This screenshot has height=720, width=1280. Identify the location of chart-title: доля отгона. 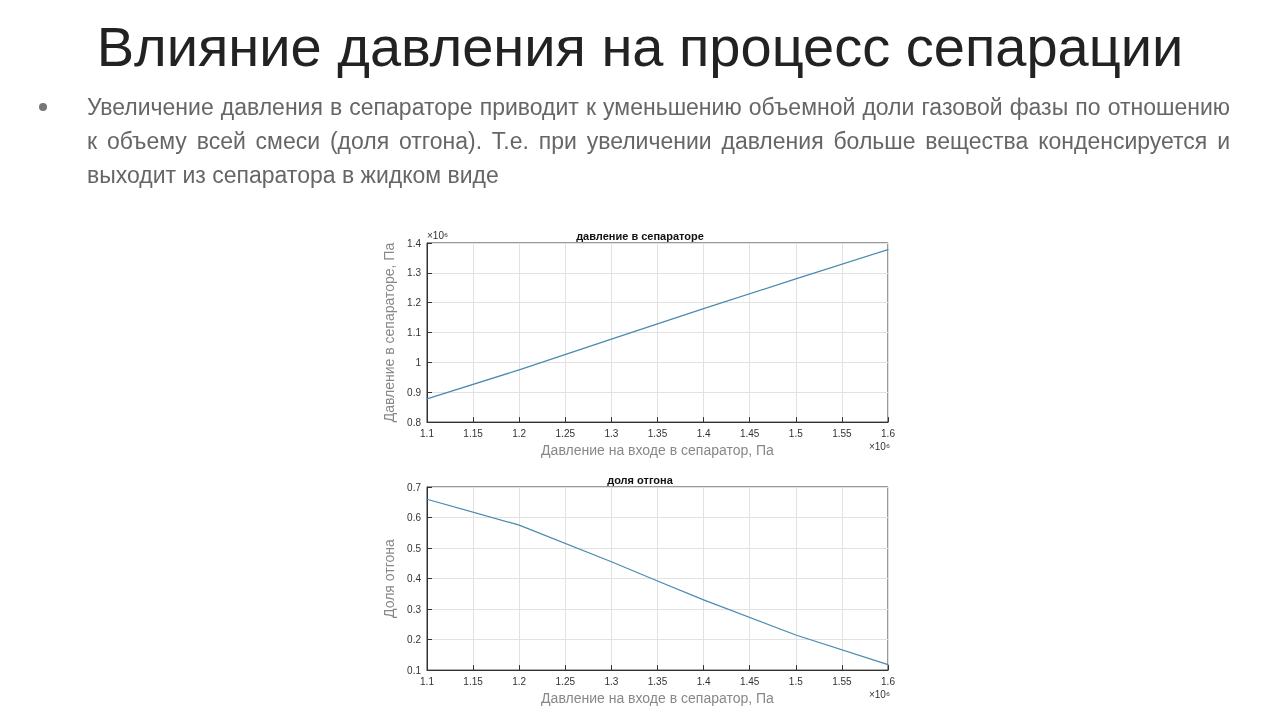
(640, 479).